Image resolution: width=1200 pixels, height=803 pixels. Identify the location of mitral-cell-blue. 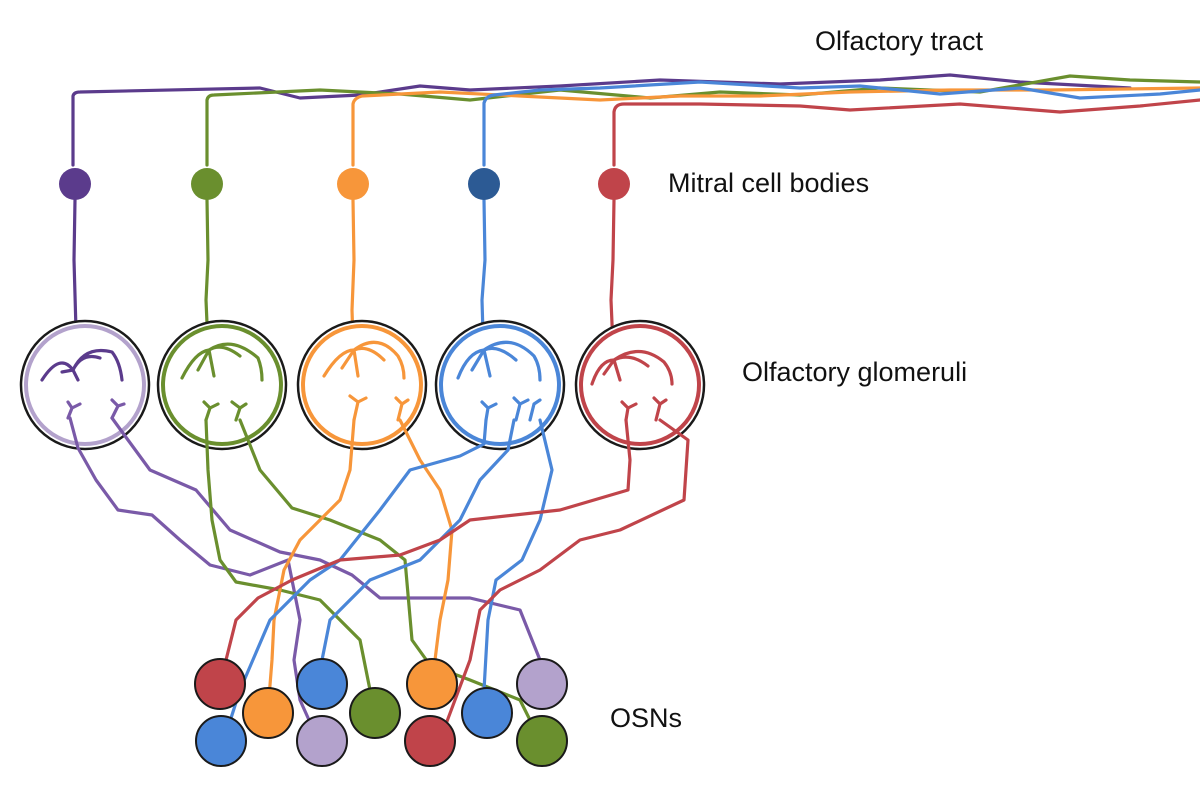
(484, 184).